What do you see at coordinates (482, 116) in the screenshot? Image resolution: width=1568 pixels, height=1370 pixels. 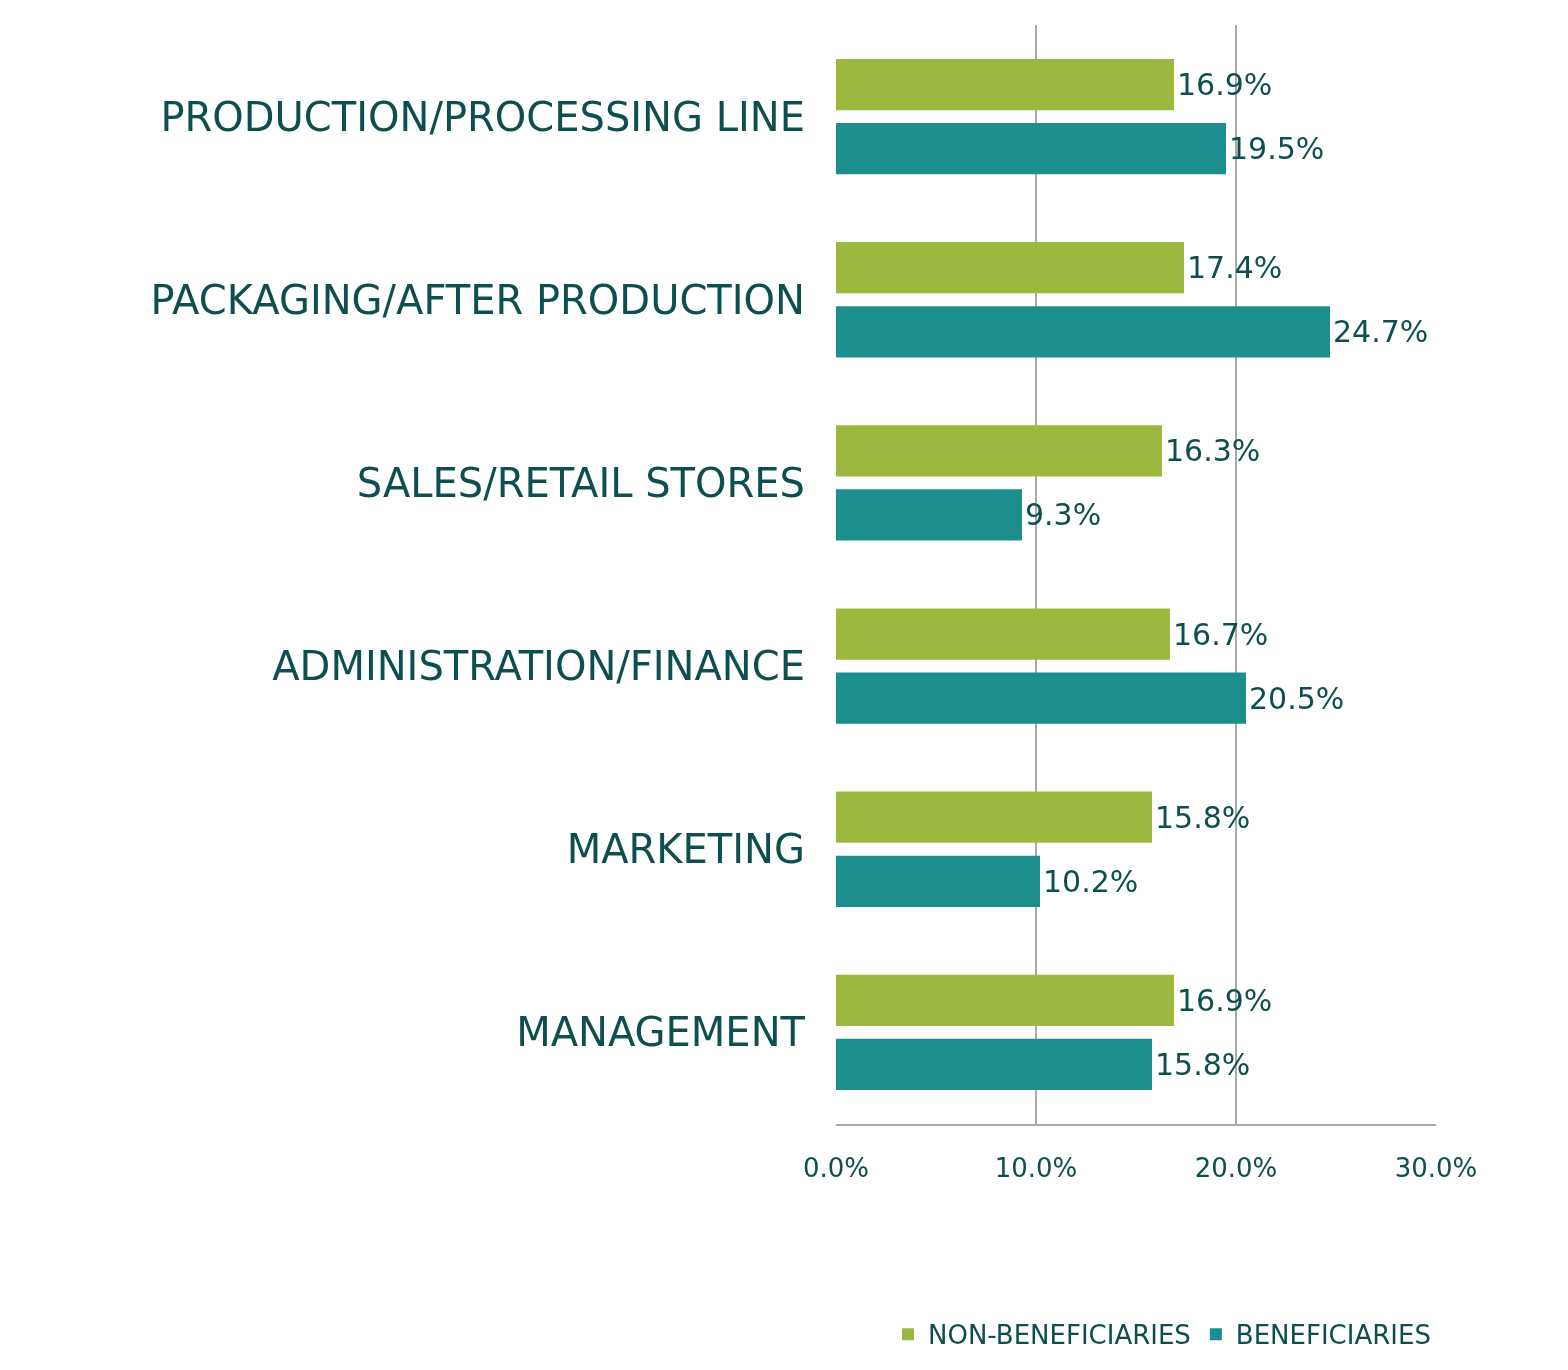 I see `y-tick-label: PRODUCTION/PROCESSING LINE` at bounding box center [482, 116].